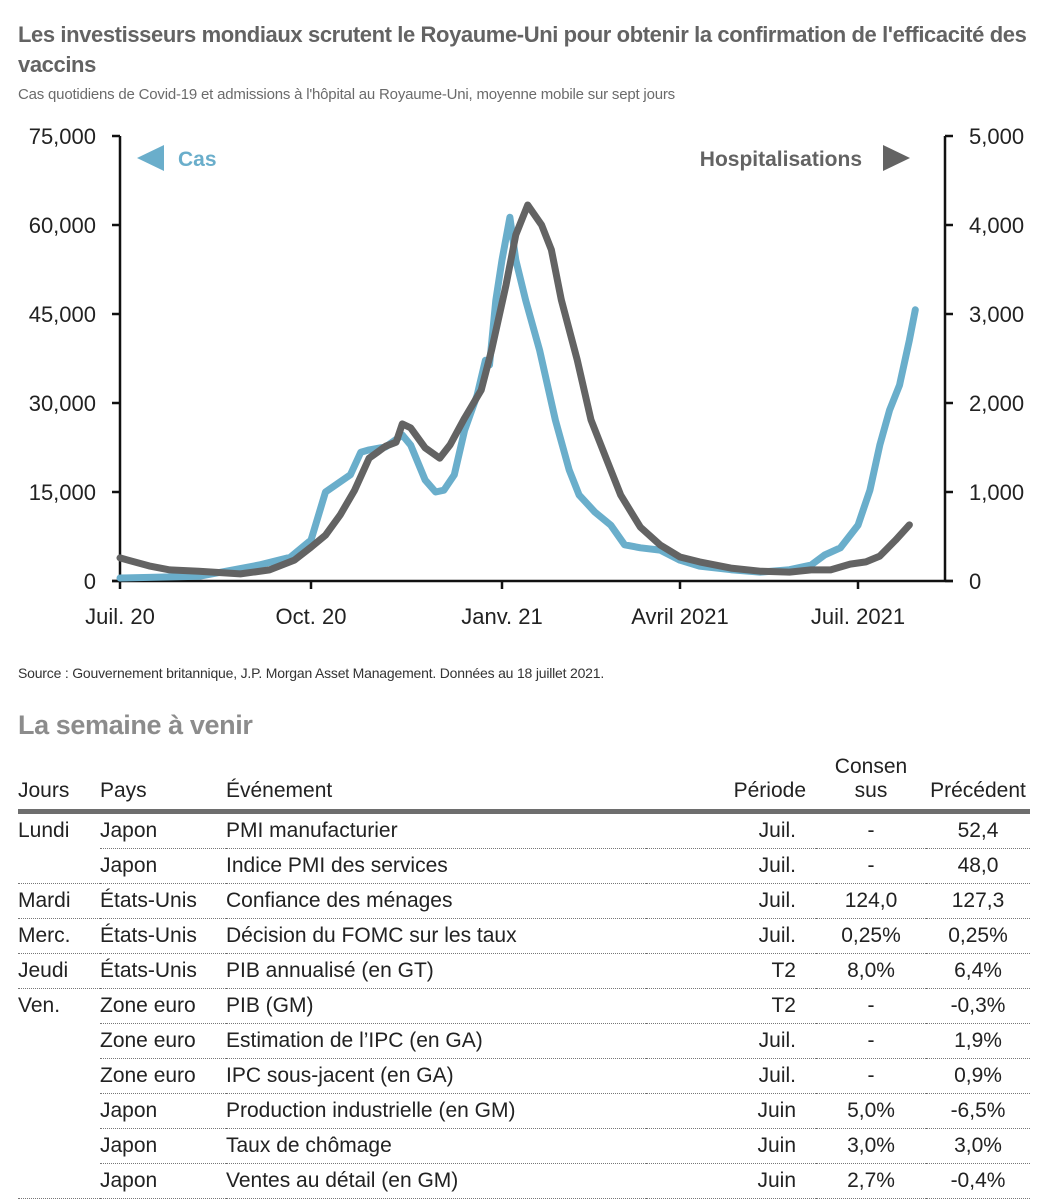 This screenshot has width=1055, height=1200. Describe the element at coordinates (279, 790) in the screenshot. I see `header-evenement: Événement` at that location.